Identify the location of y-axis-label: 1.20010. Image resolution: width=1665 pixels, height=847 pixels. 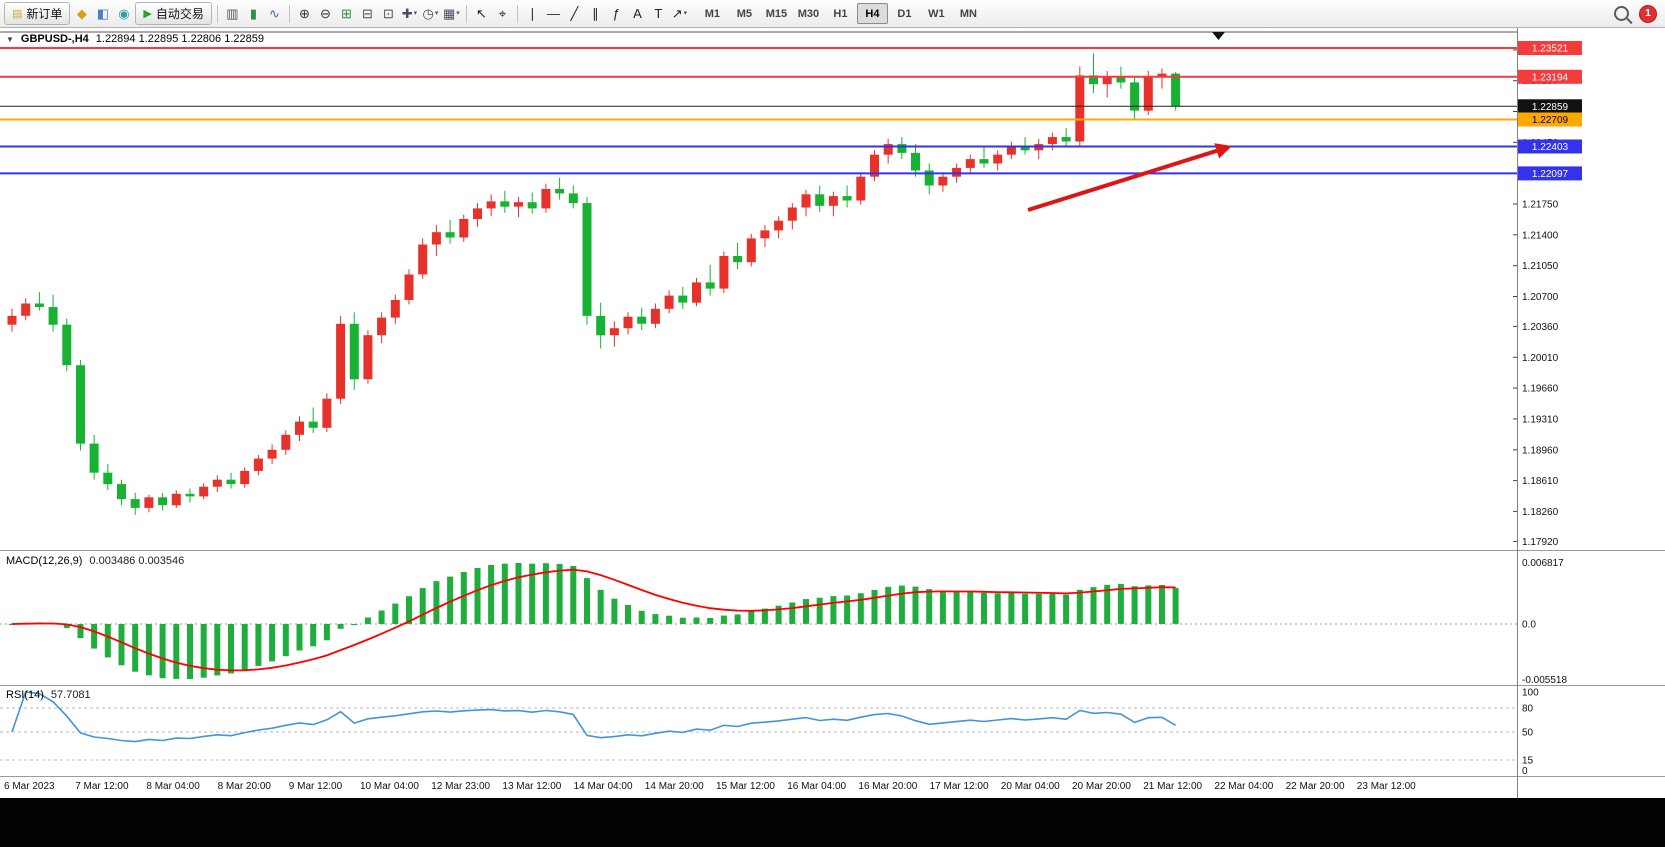
(1540, 358).